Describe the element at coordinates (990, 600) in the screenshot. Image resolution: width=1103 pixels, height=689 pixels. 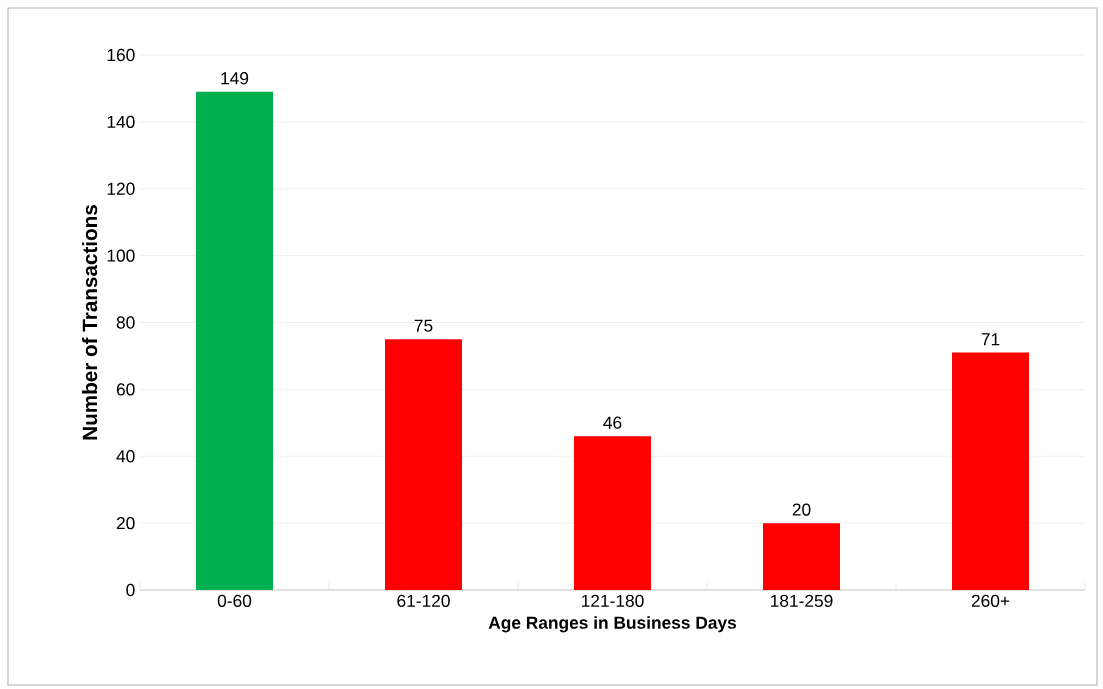
I see `x-tick-label: 260+` at that location.